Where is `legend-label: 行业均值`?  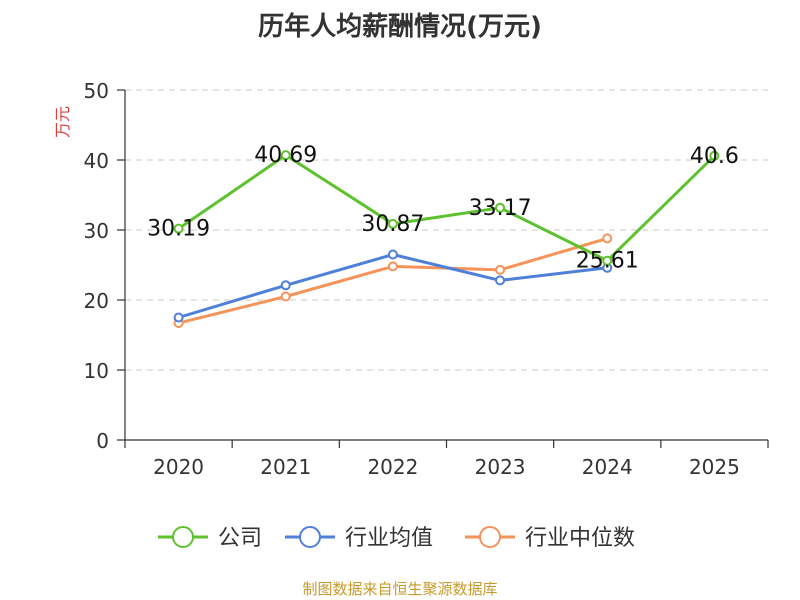 legend-label: 行业均值 is located at coordinates (389, 538).